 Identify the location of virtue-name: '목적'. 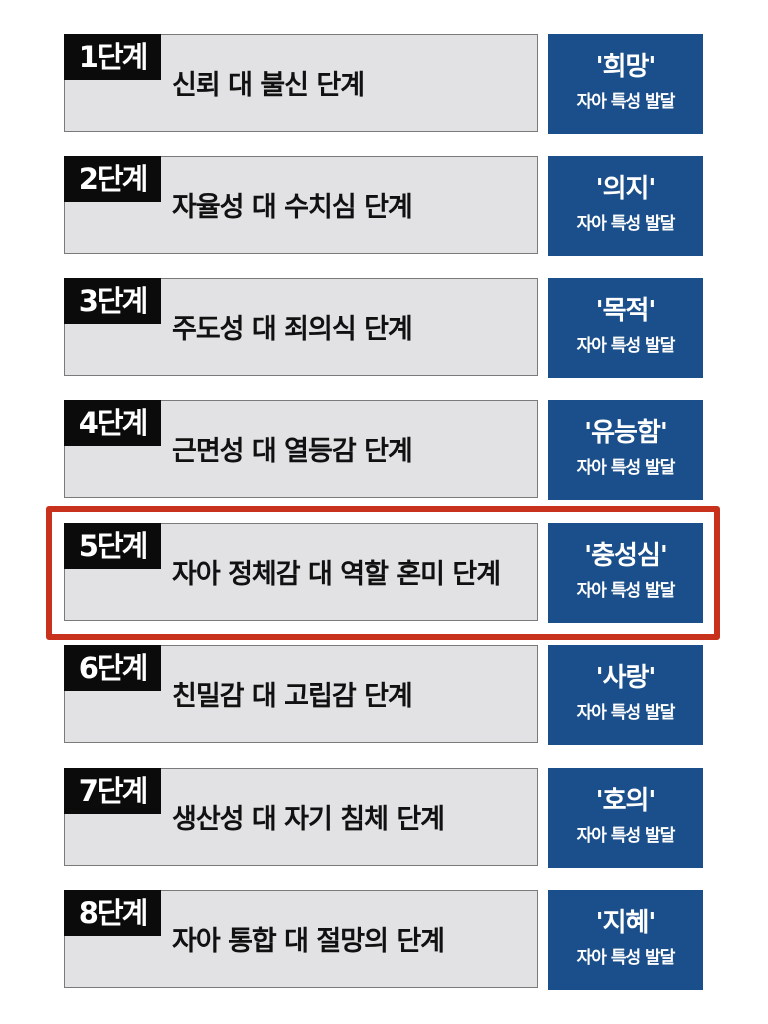
(626, 311).